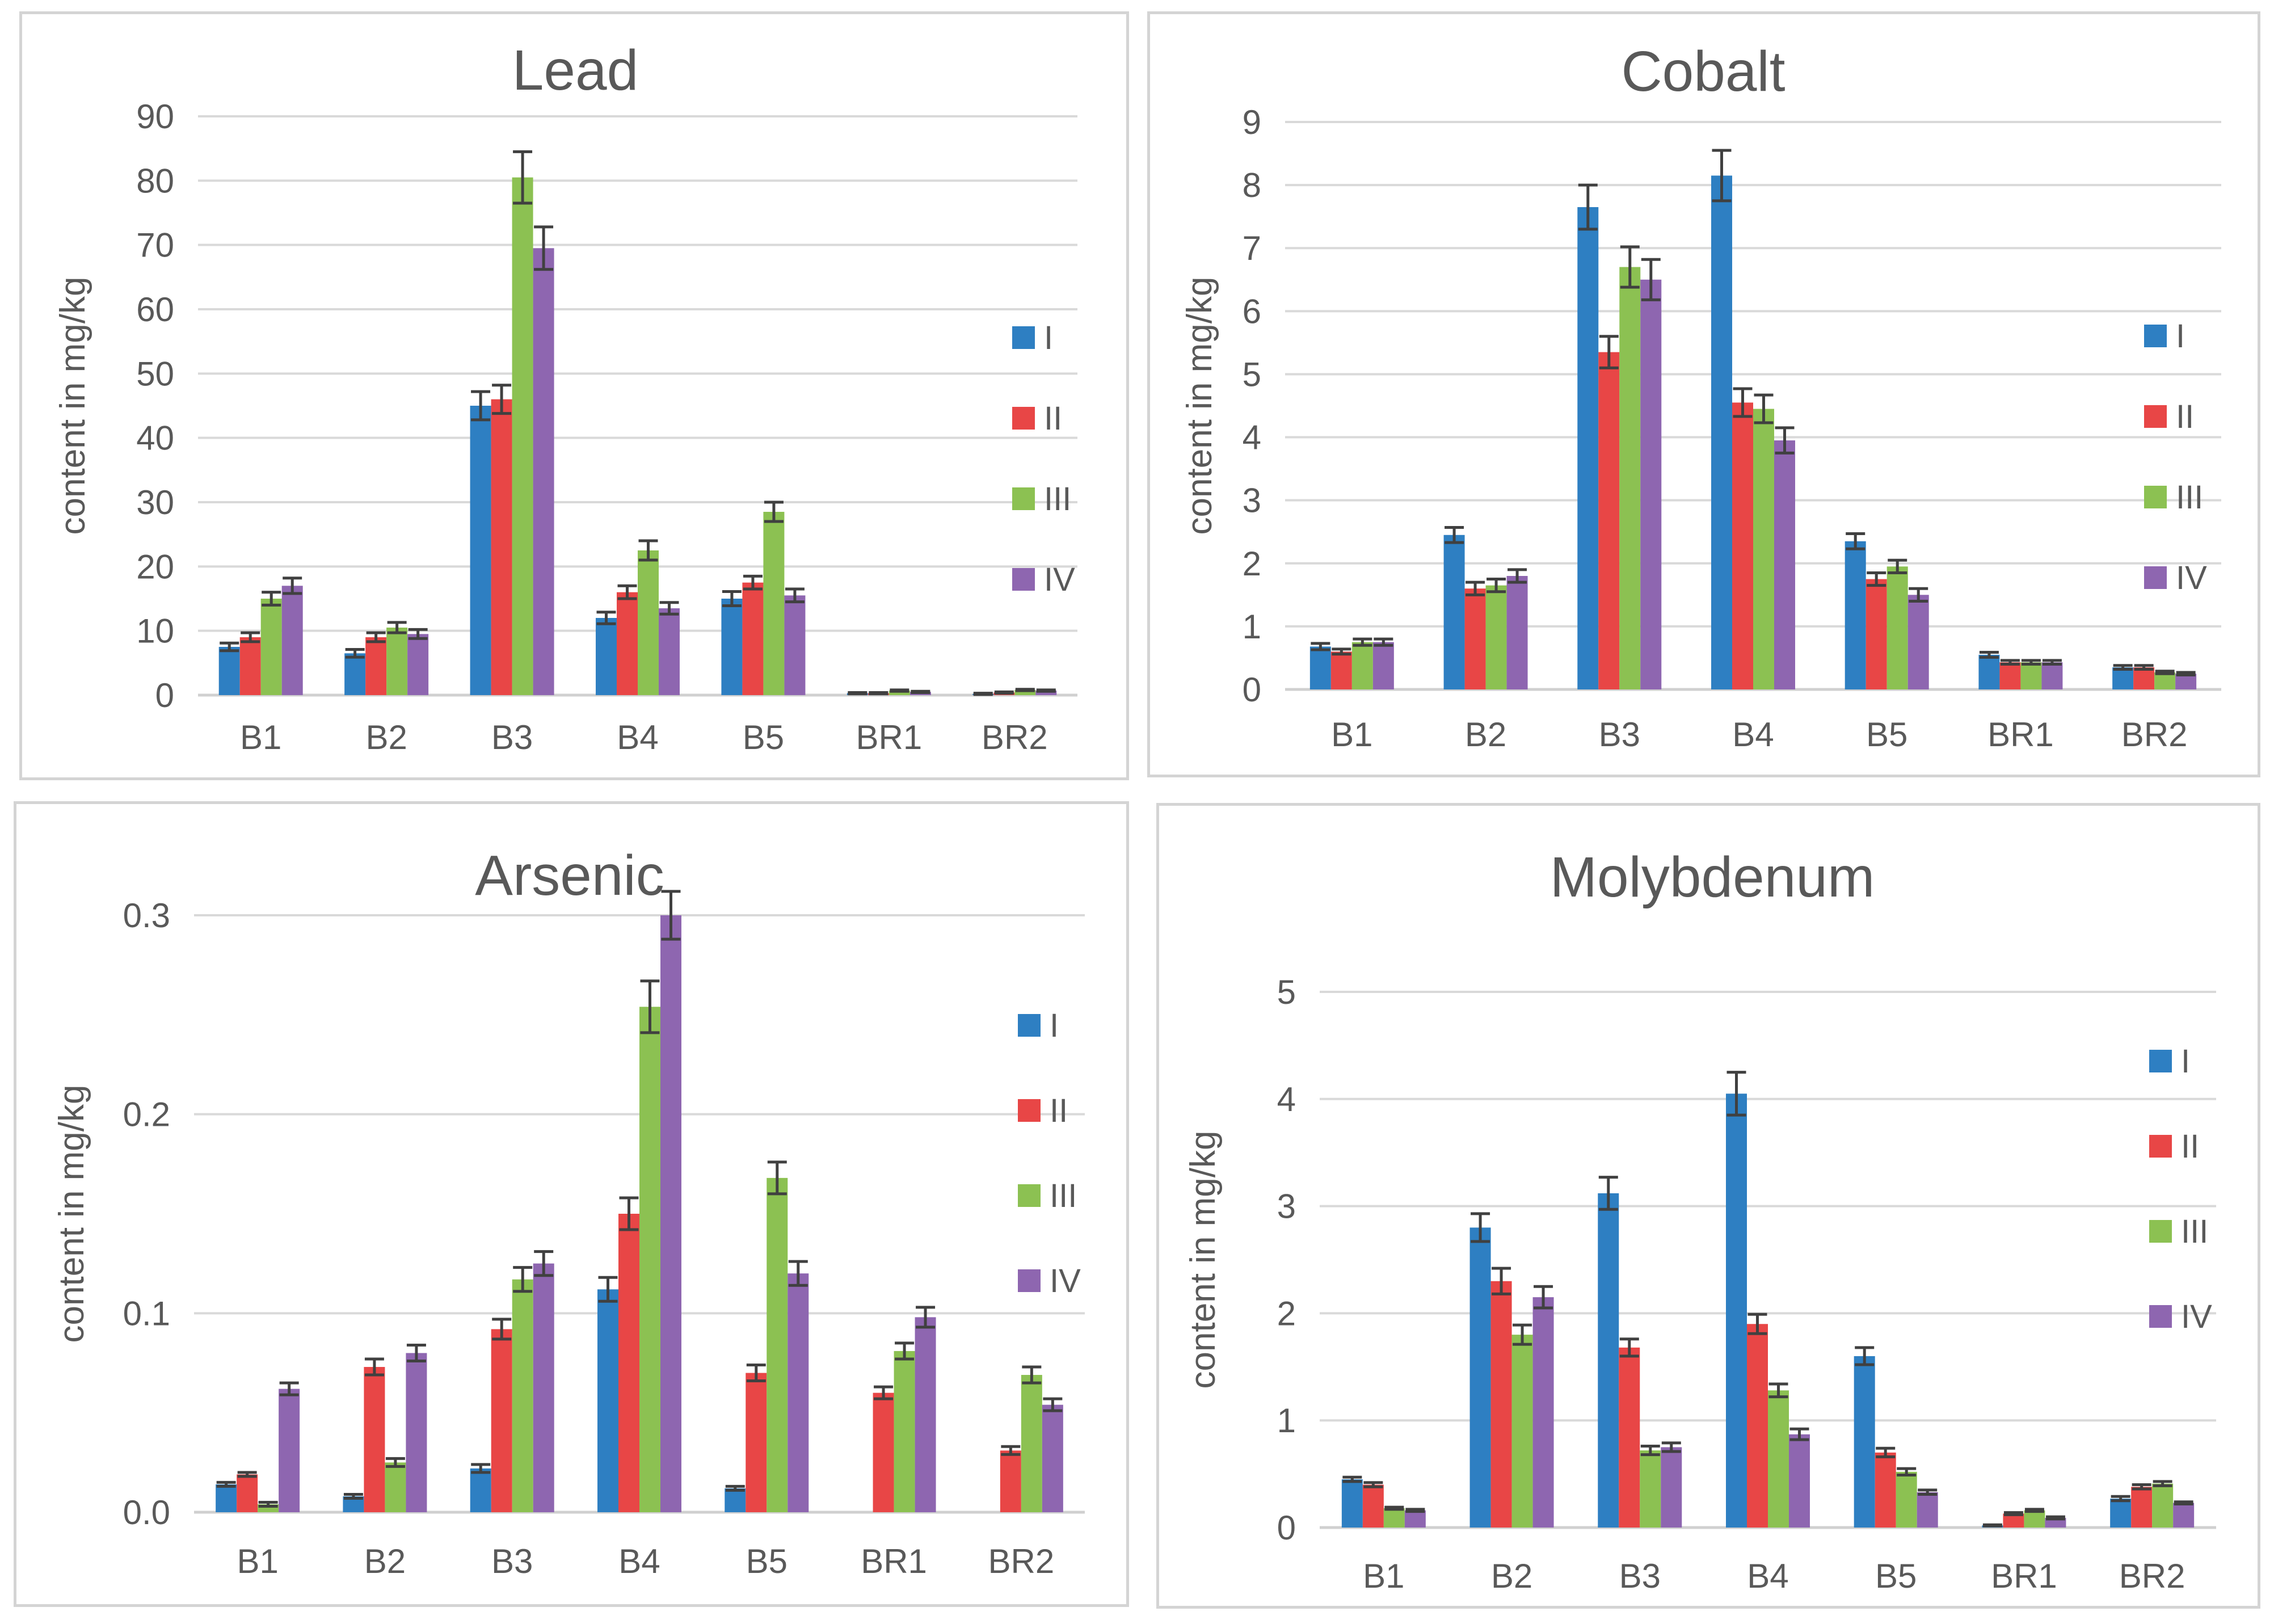 The width and height of the screenshot is (2274, 1624). Describe the element at coordinates (1480, 1377) in the screenshot. I see `bar-i-b2` at that location.